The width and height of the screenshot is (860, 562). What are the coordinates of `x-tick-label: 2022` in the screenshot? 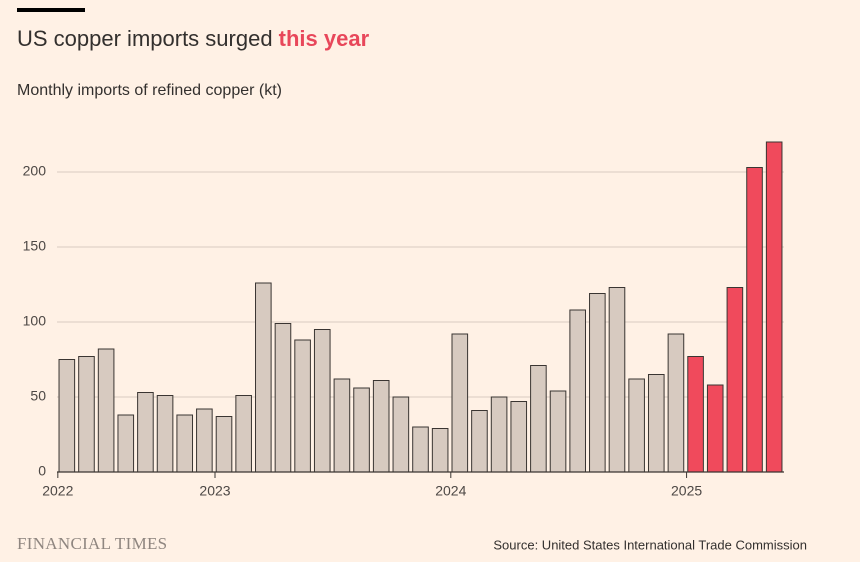 It's located at (57, 491).